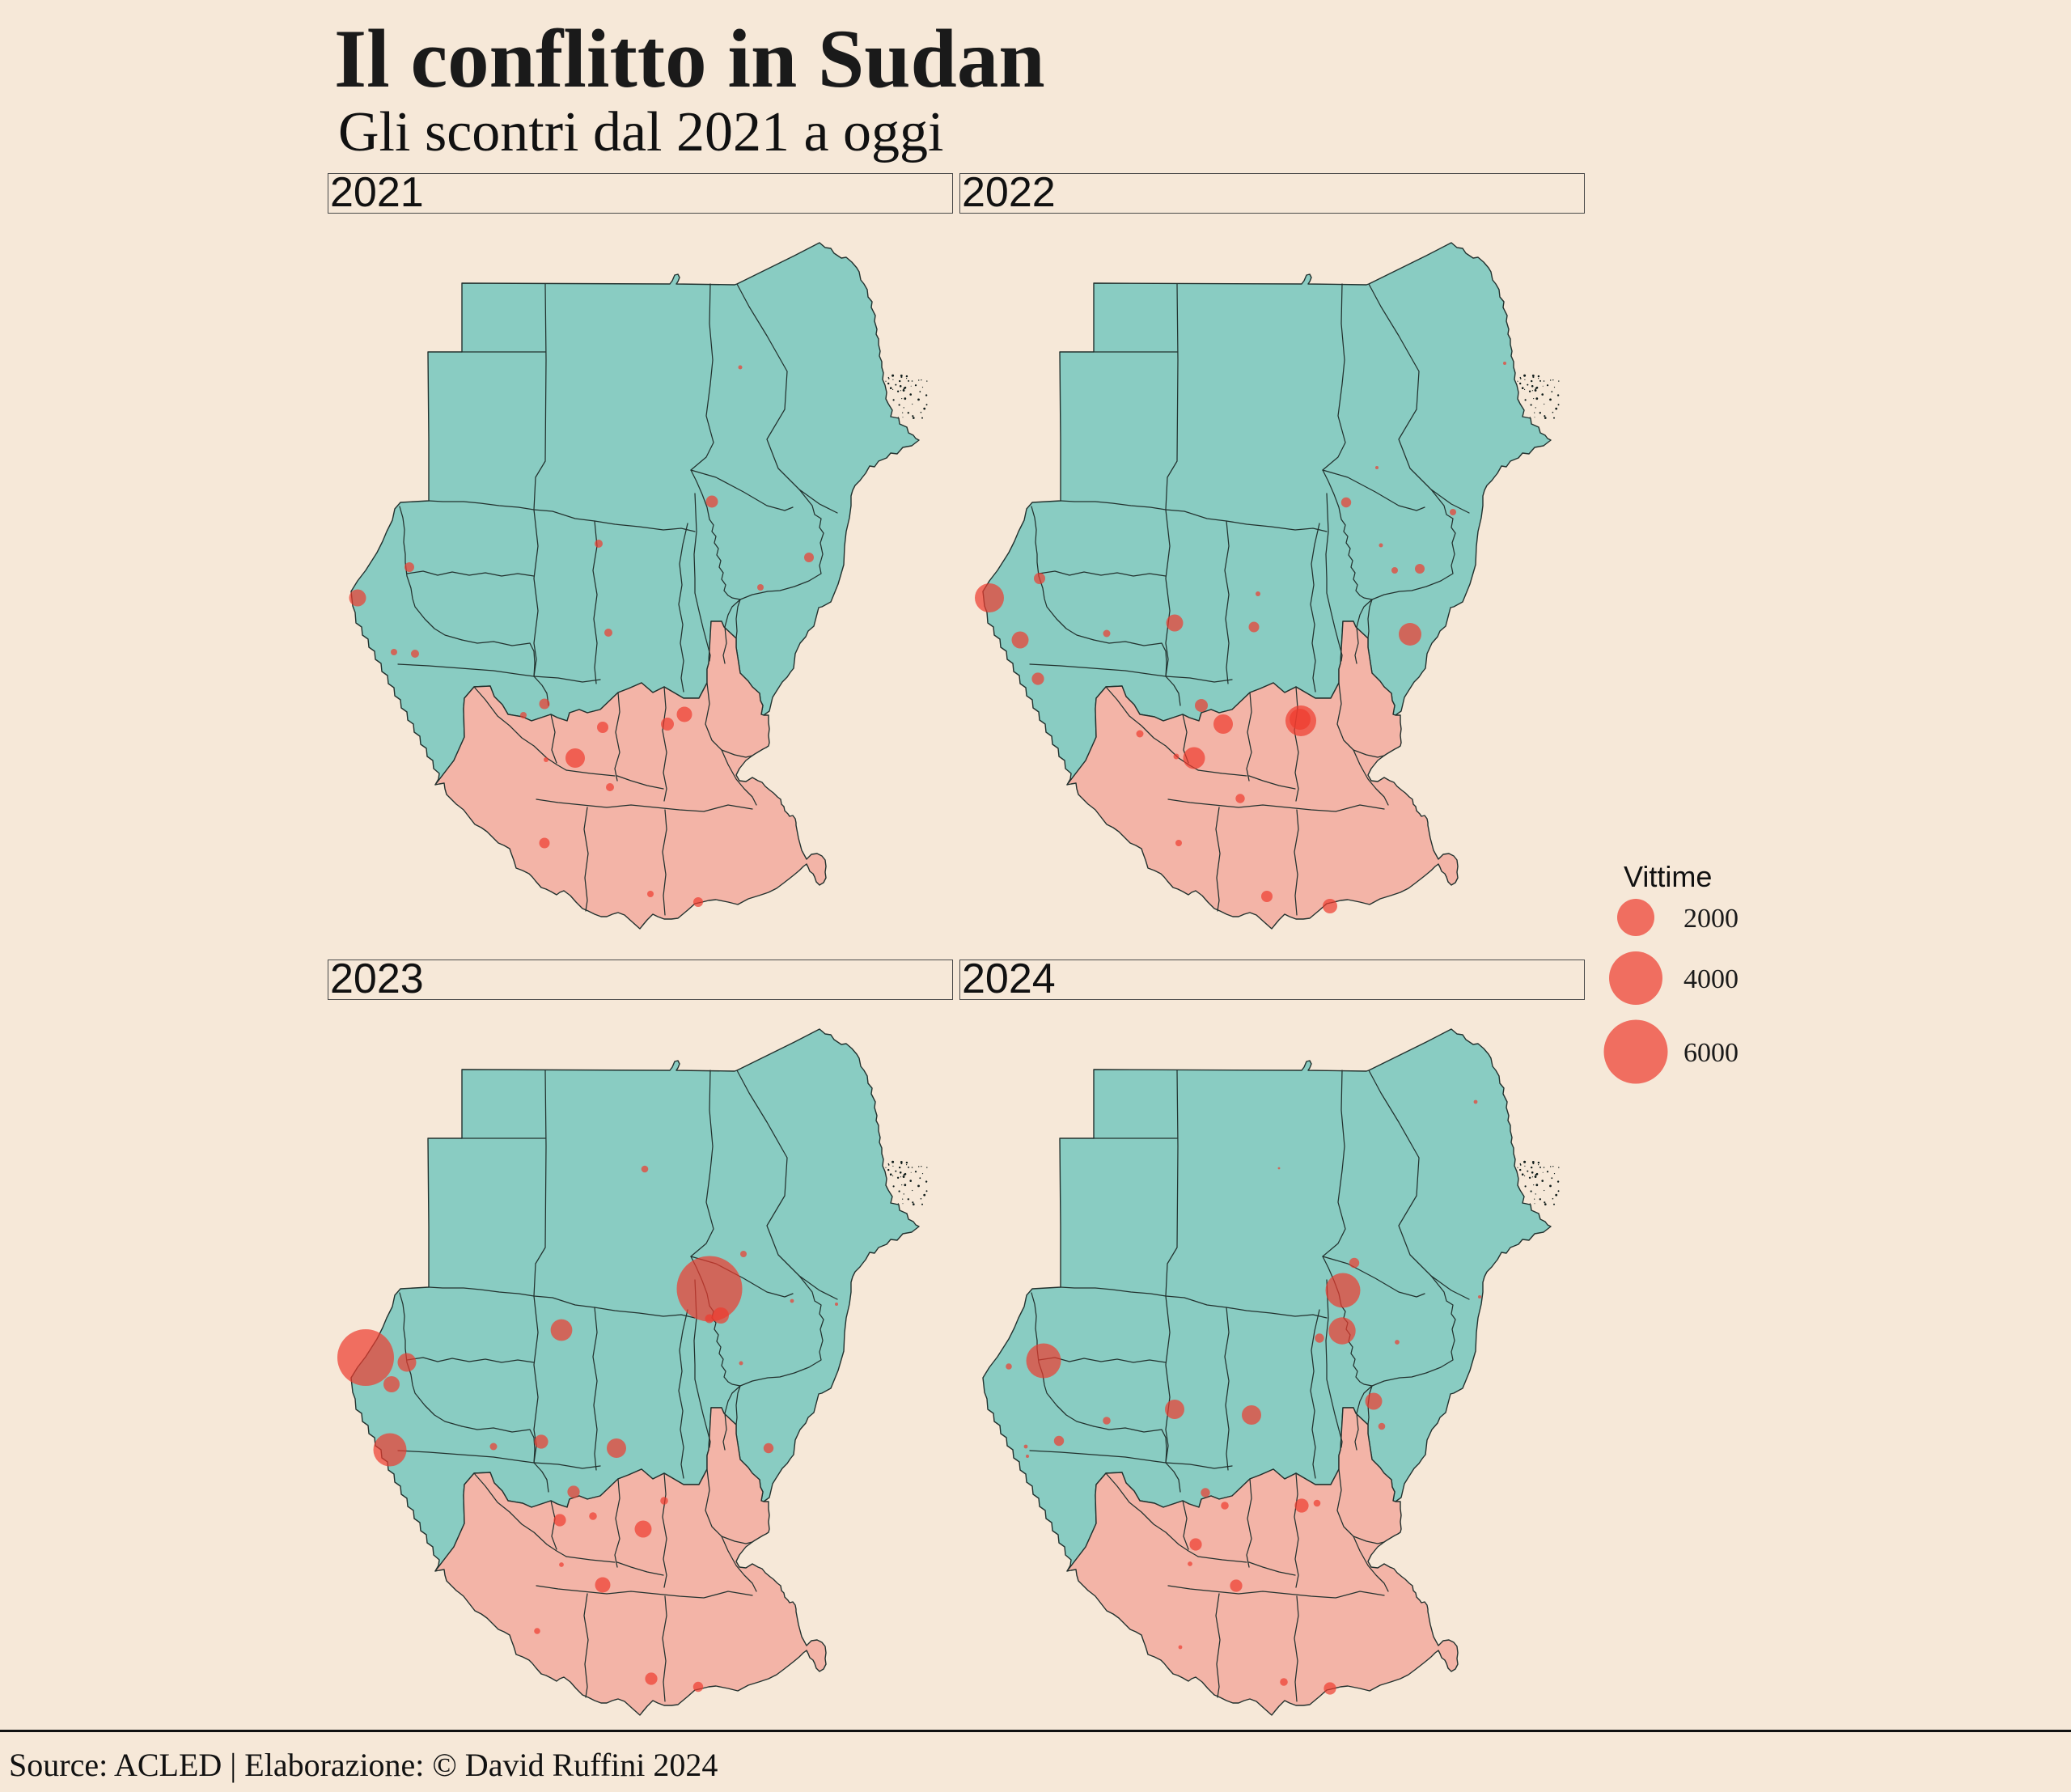 The width and height of the screenshot is (2071, 1792). Describe the element at coordinates (1711, 979) in the screenshot. I see `svg-text: 4000` at that location.